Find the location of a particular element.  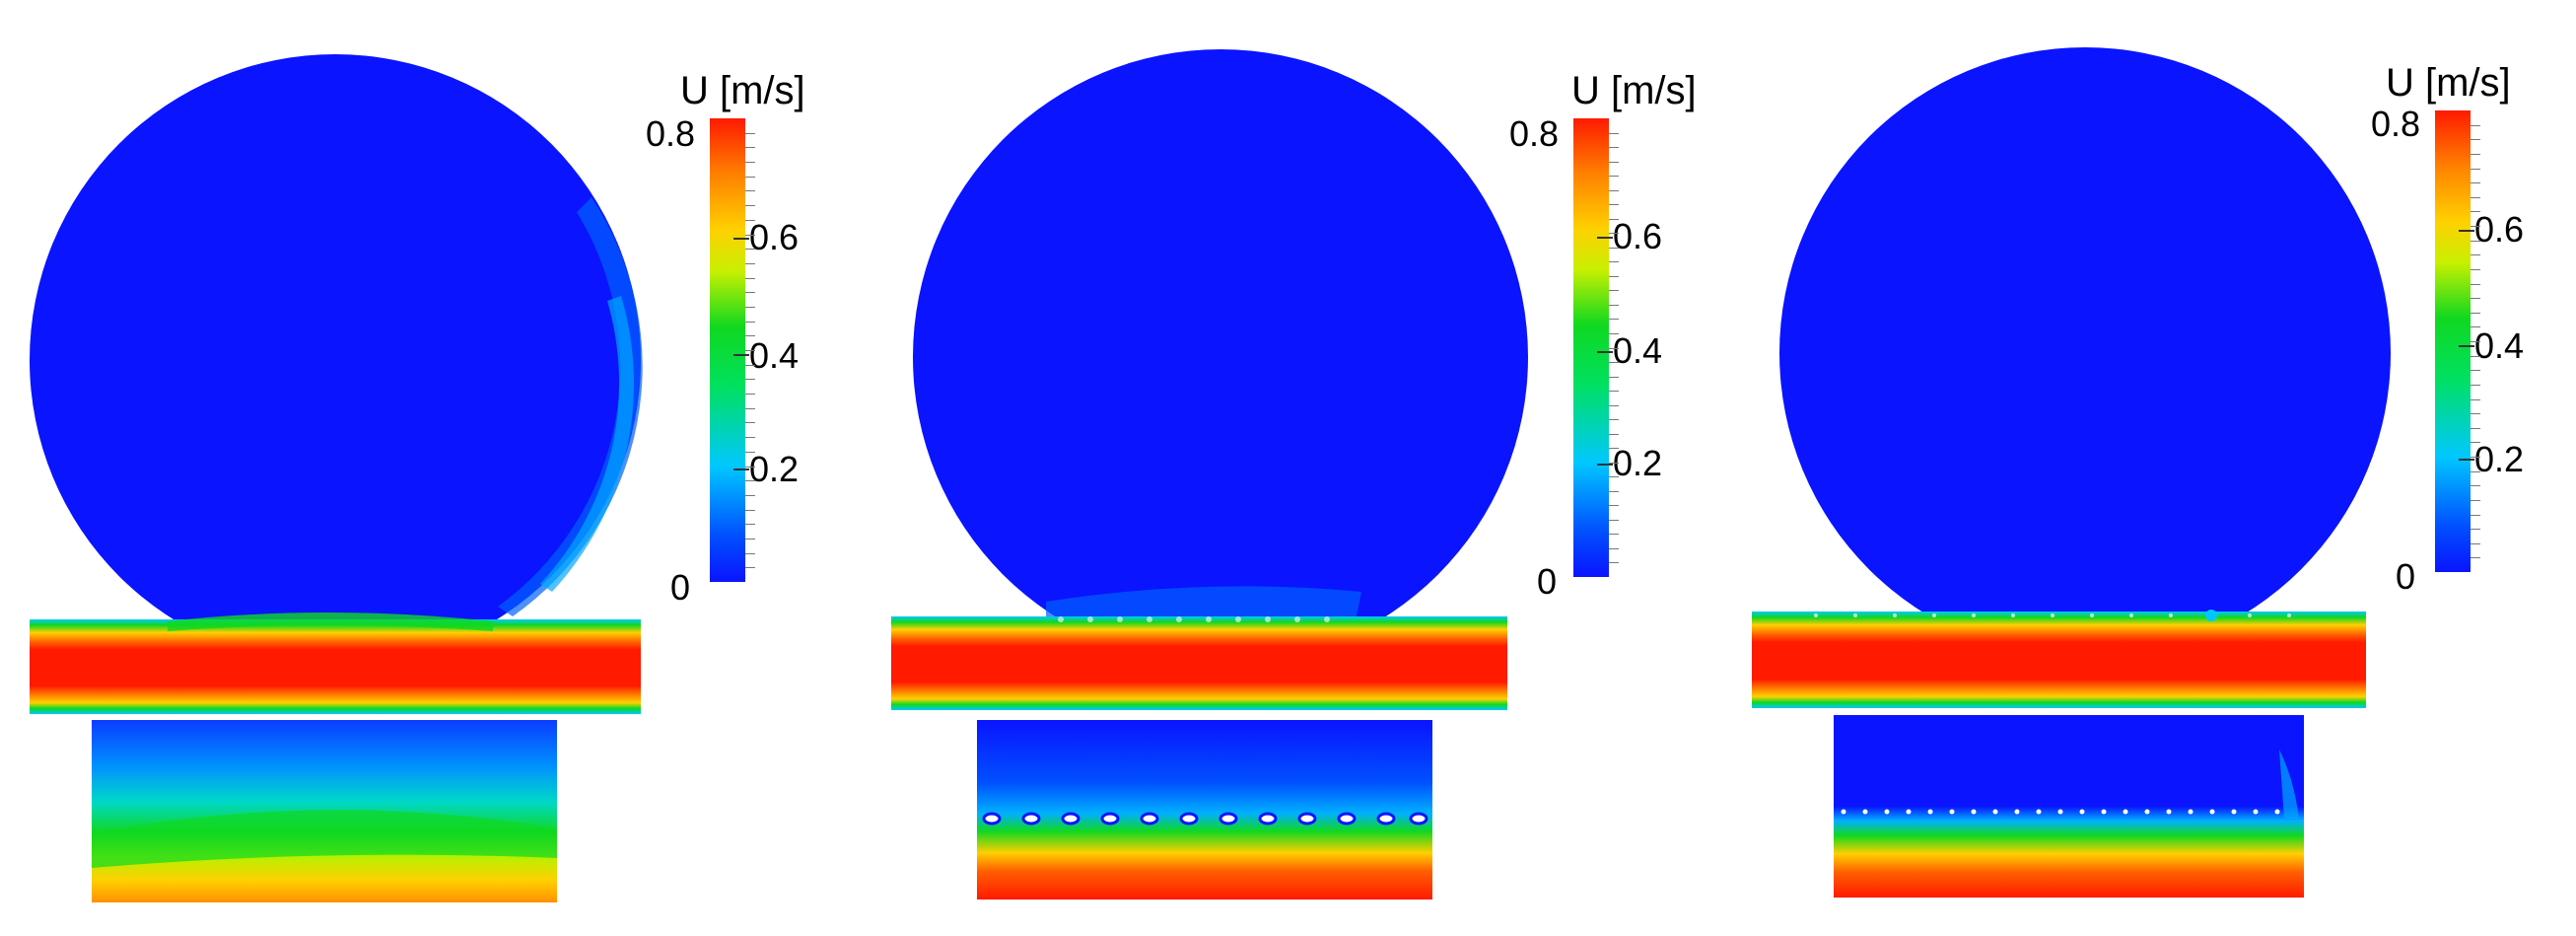

interface-vortices is located at coordinates (1194, 619).